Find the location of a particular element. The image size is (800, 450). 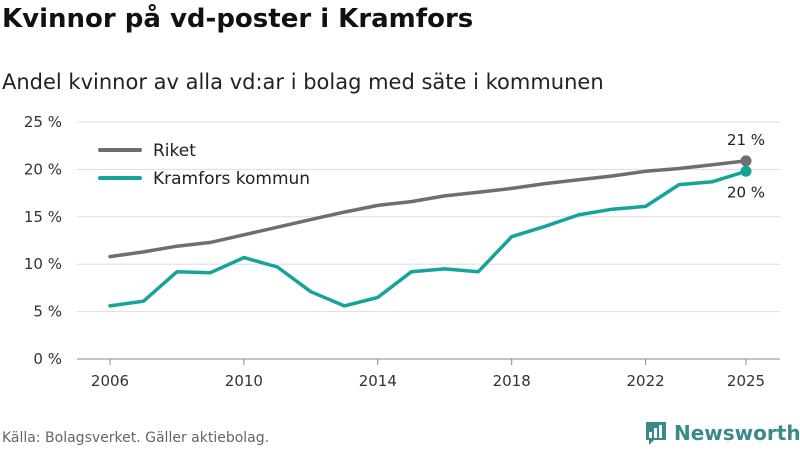

x-tick-label: 2018 is located at coordinates (512, 381).